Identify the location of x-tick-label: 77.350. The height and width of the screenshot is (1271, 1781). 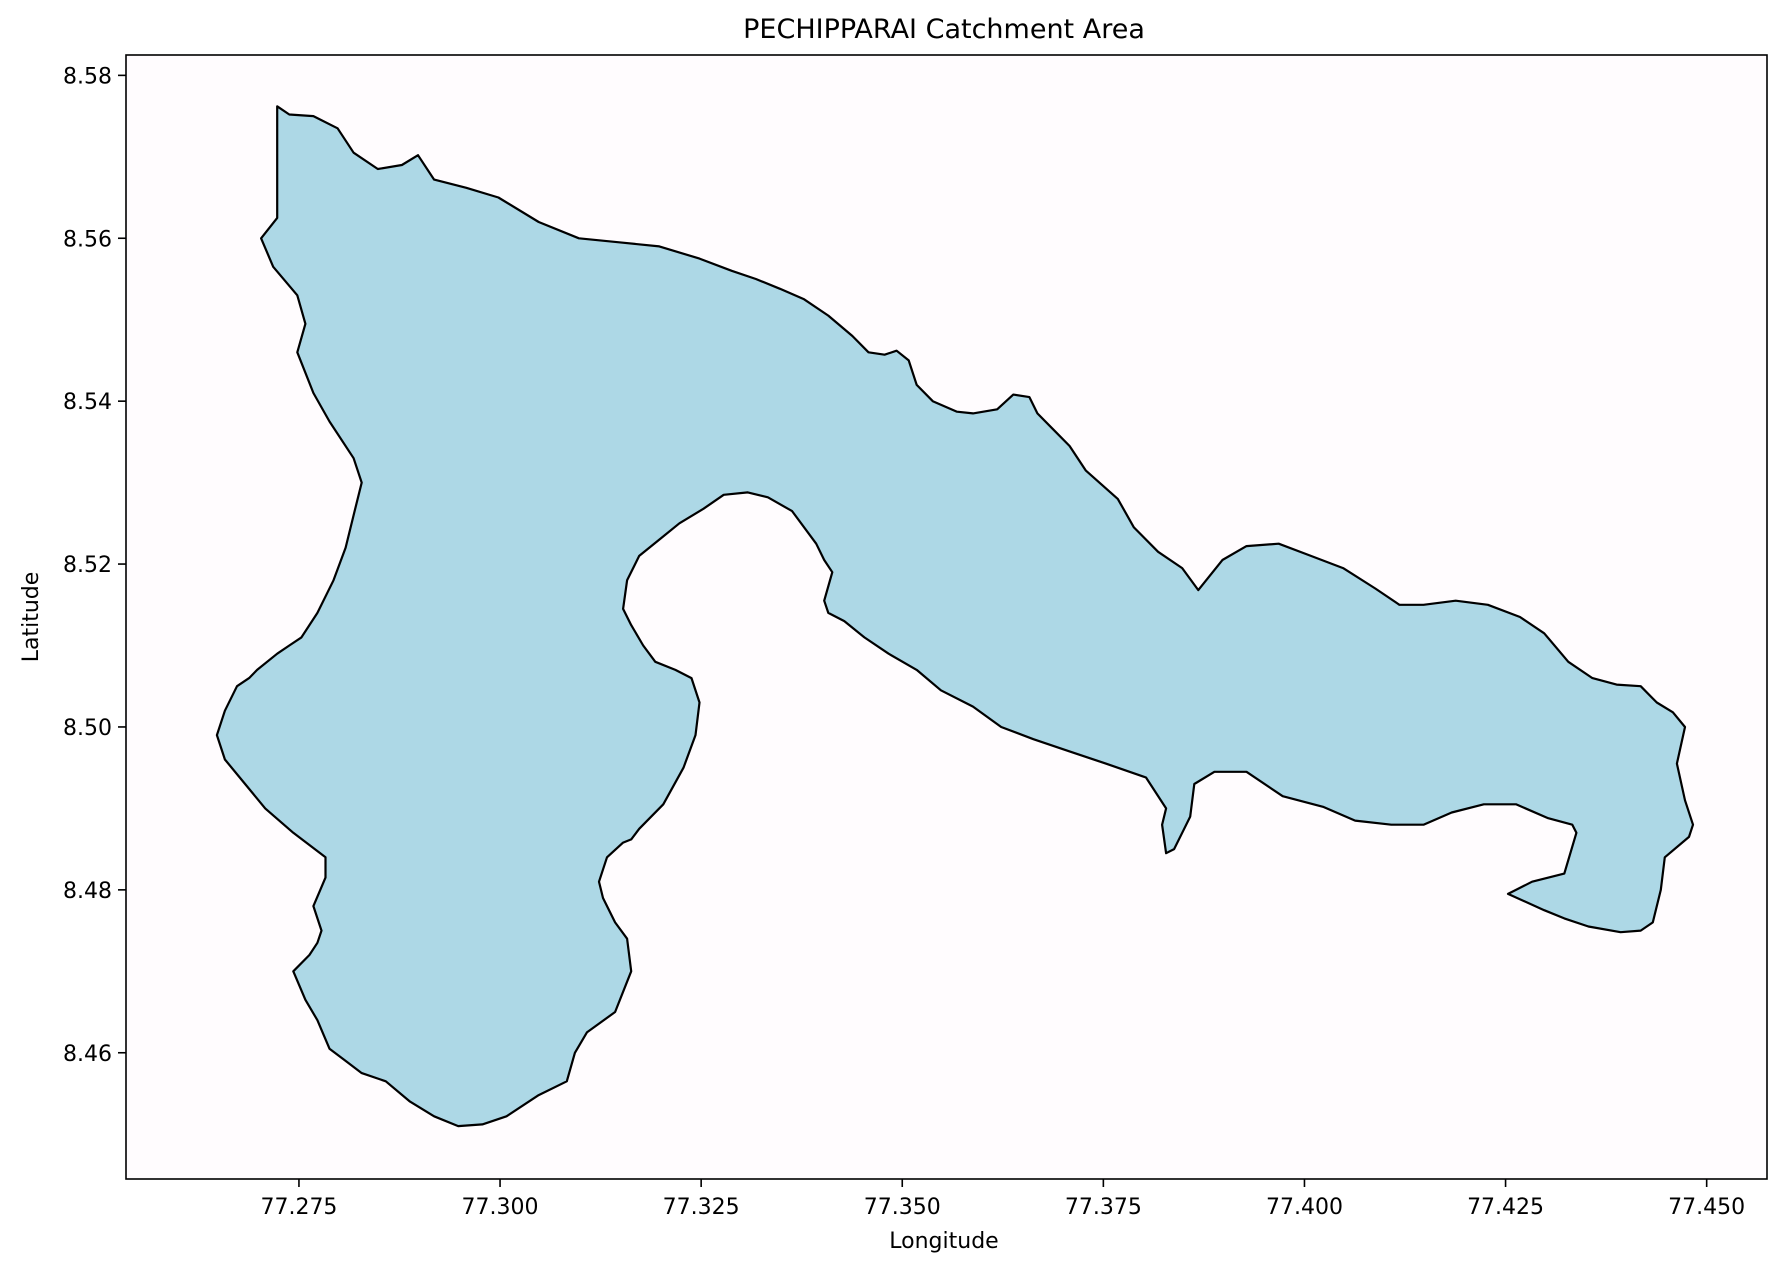
(902, 1207).